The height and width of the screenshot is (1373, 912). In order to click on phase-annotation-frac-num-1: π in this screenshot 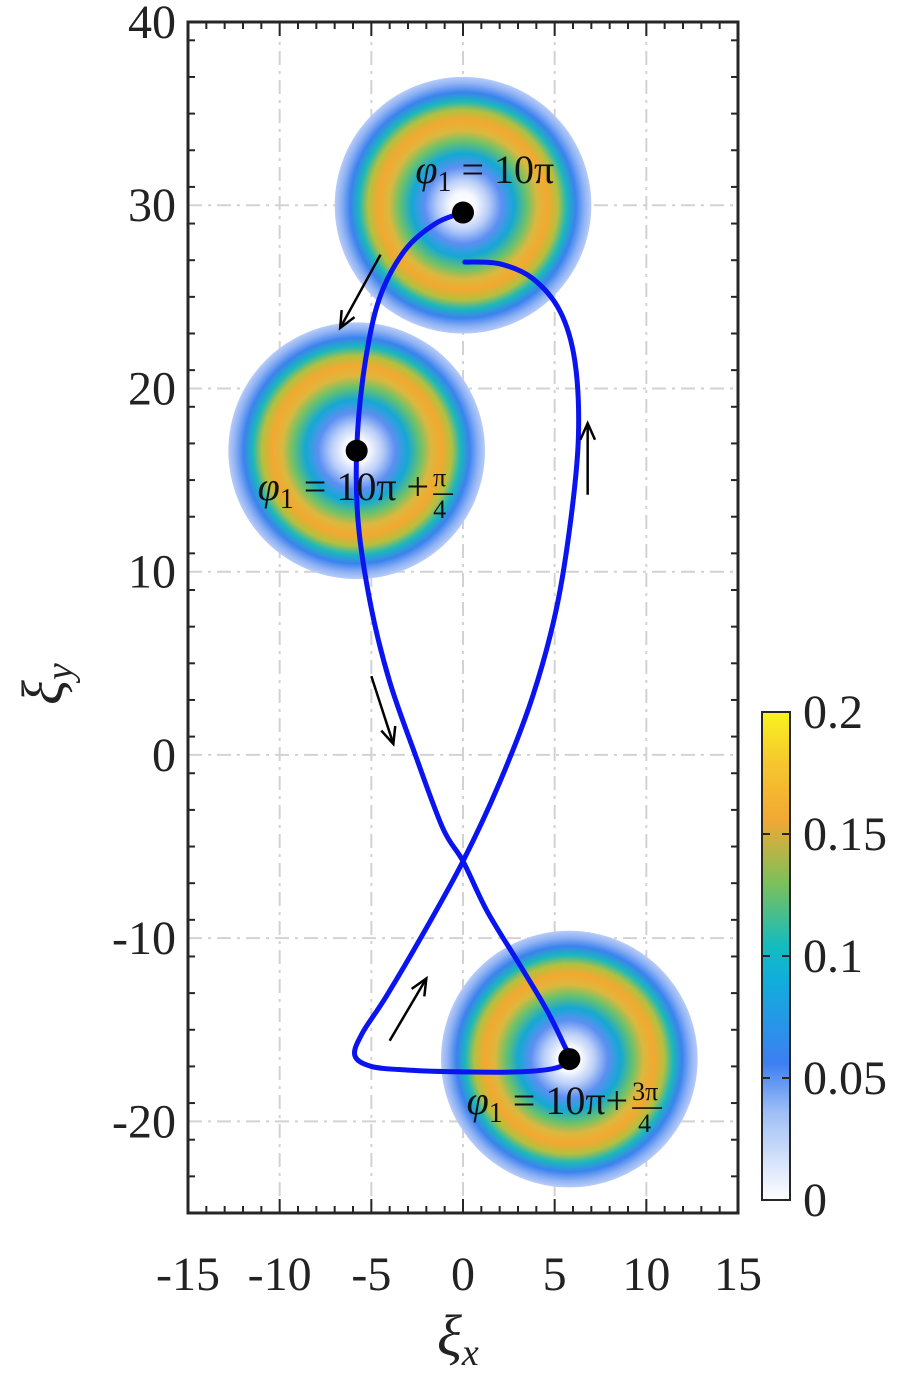, I will do `click(439, 477)`.